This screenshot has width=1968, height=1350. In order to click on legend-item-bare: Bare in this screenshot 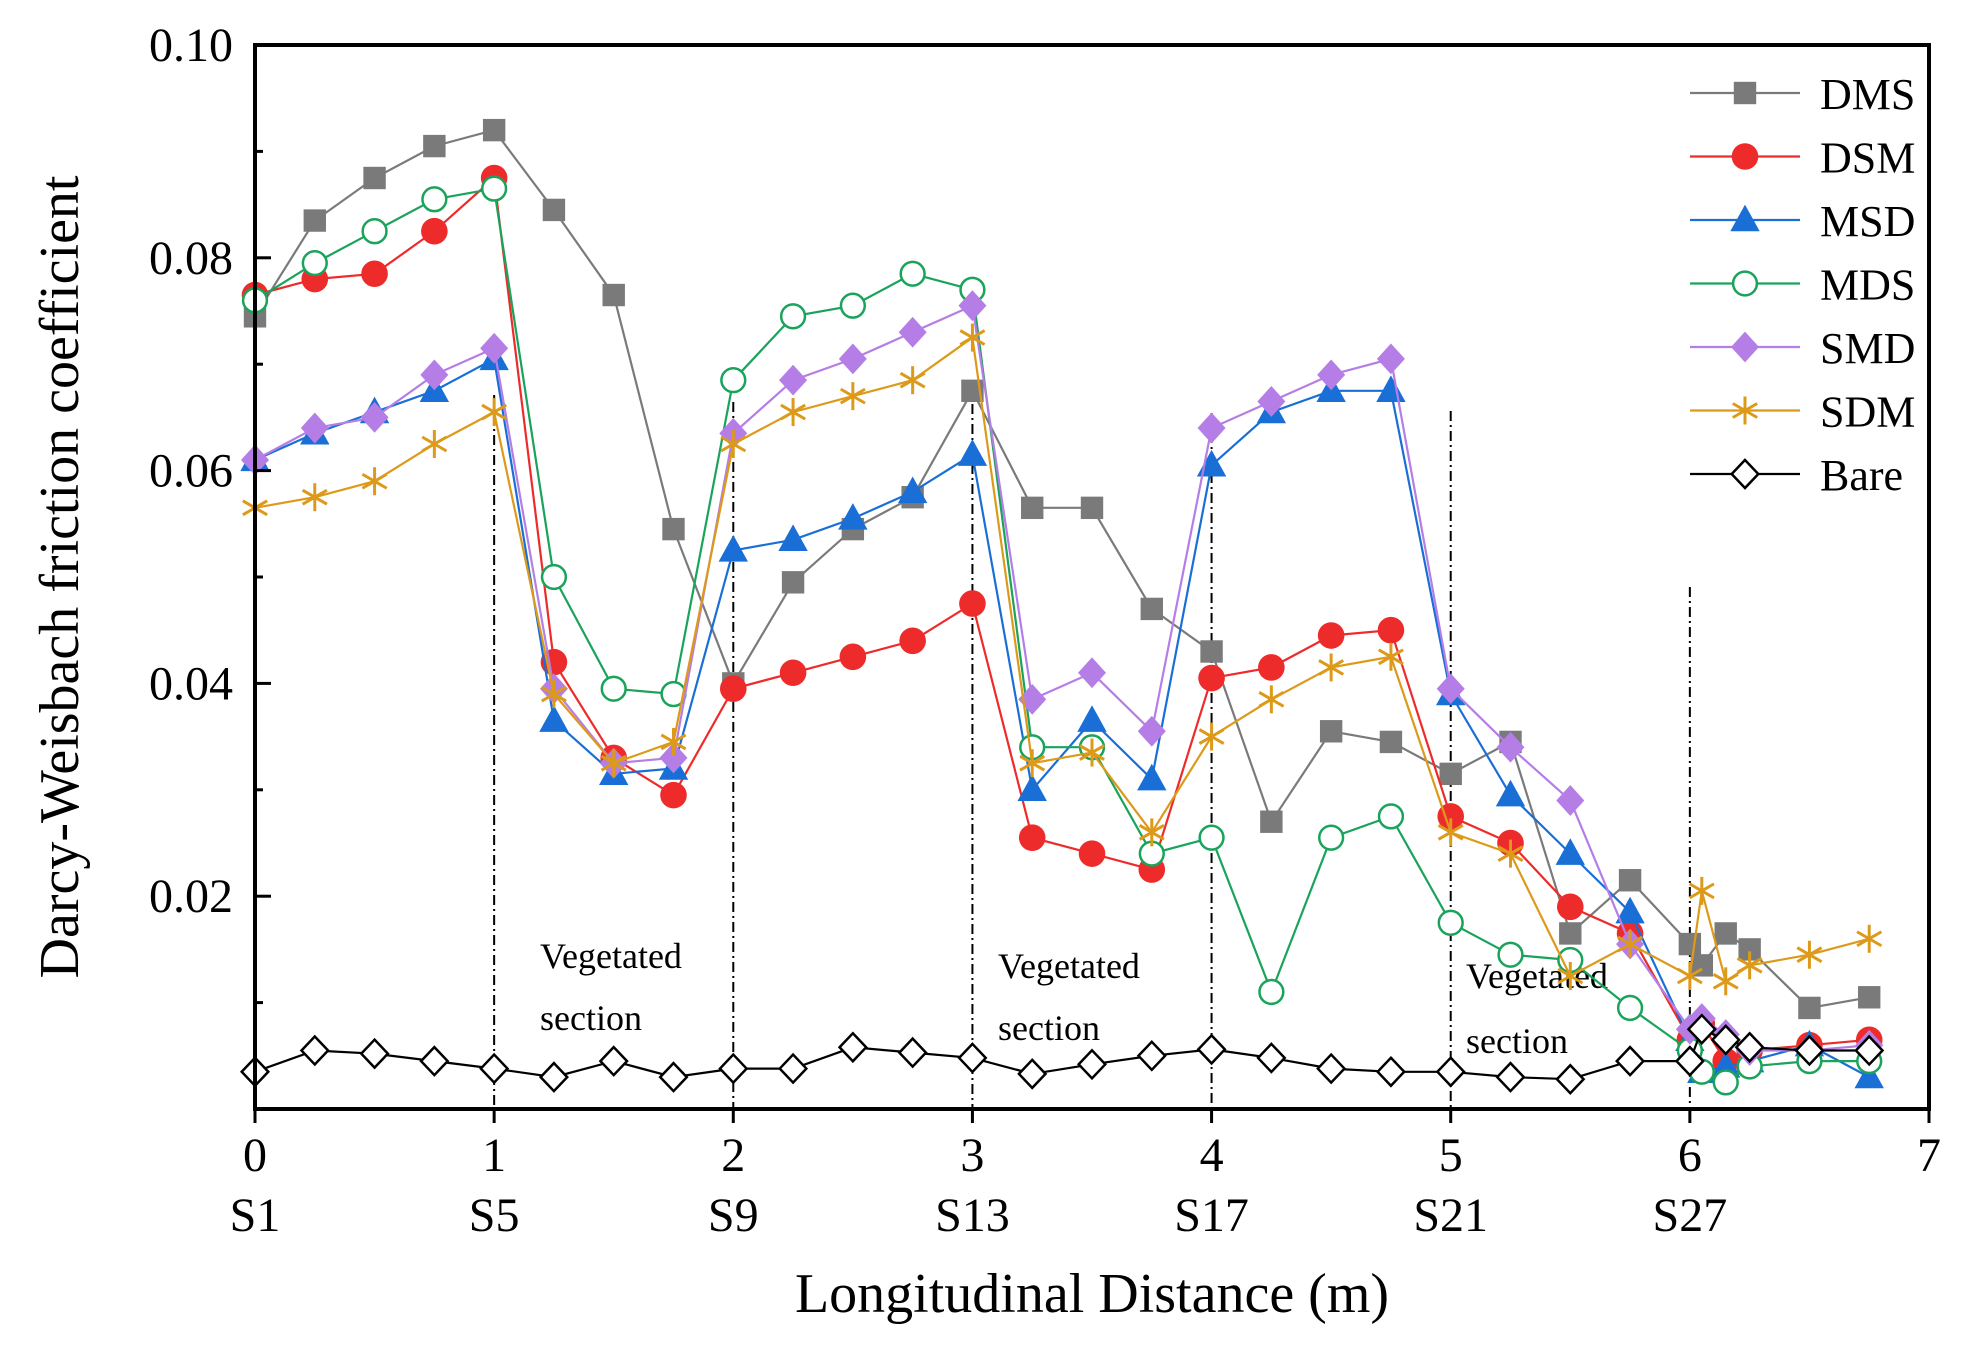, I will do `click(1796, 475)`.